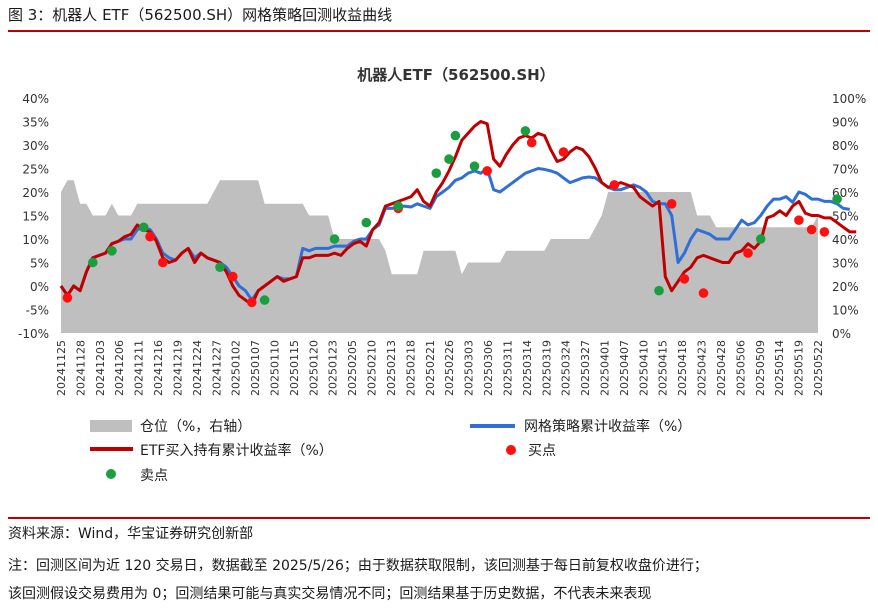 This screenshot has width=878, height=609. I want to click on legend-sell-label: 卖点, so click(154, 476).